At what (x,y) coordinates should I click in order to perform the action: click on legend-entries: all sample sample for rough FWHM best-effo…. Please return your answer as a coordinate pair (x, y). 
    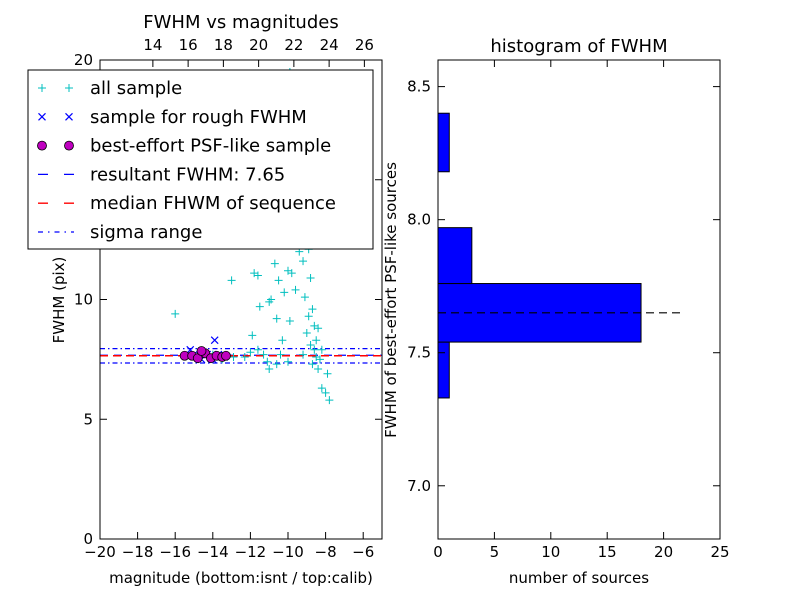
    Looking at the image, I should click on (186, 160).